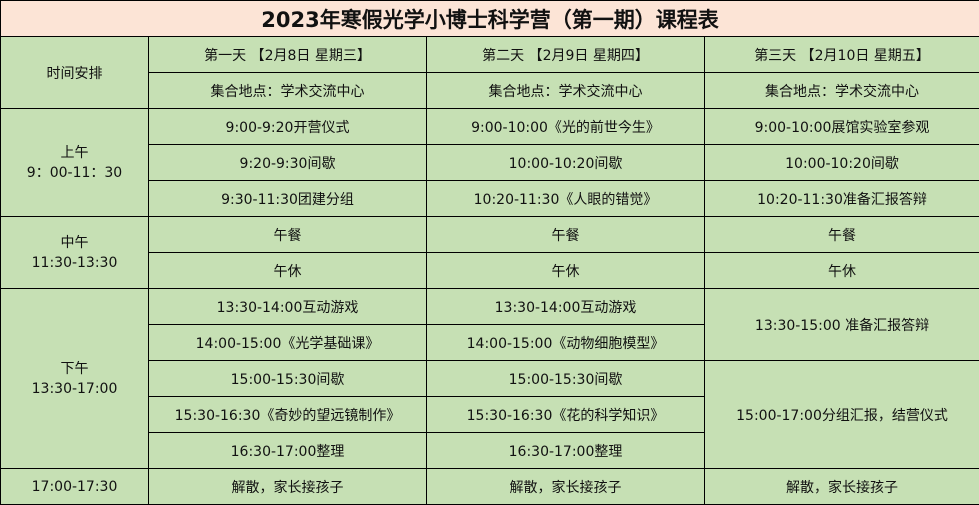 Image resolution: width=979 pixels, height=505 pixels. Describe the element at coordinates (565, 342) in the screenshot. I see `activity-cell: 14:00-15:00《动物细胞模型》` at that location.